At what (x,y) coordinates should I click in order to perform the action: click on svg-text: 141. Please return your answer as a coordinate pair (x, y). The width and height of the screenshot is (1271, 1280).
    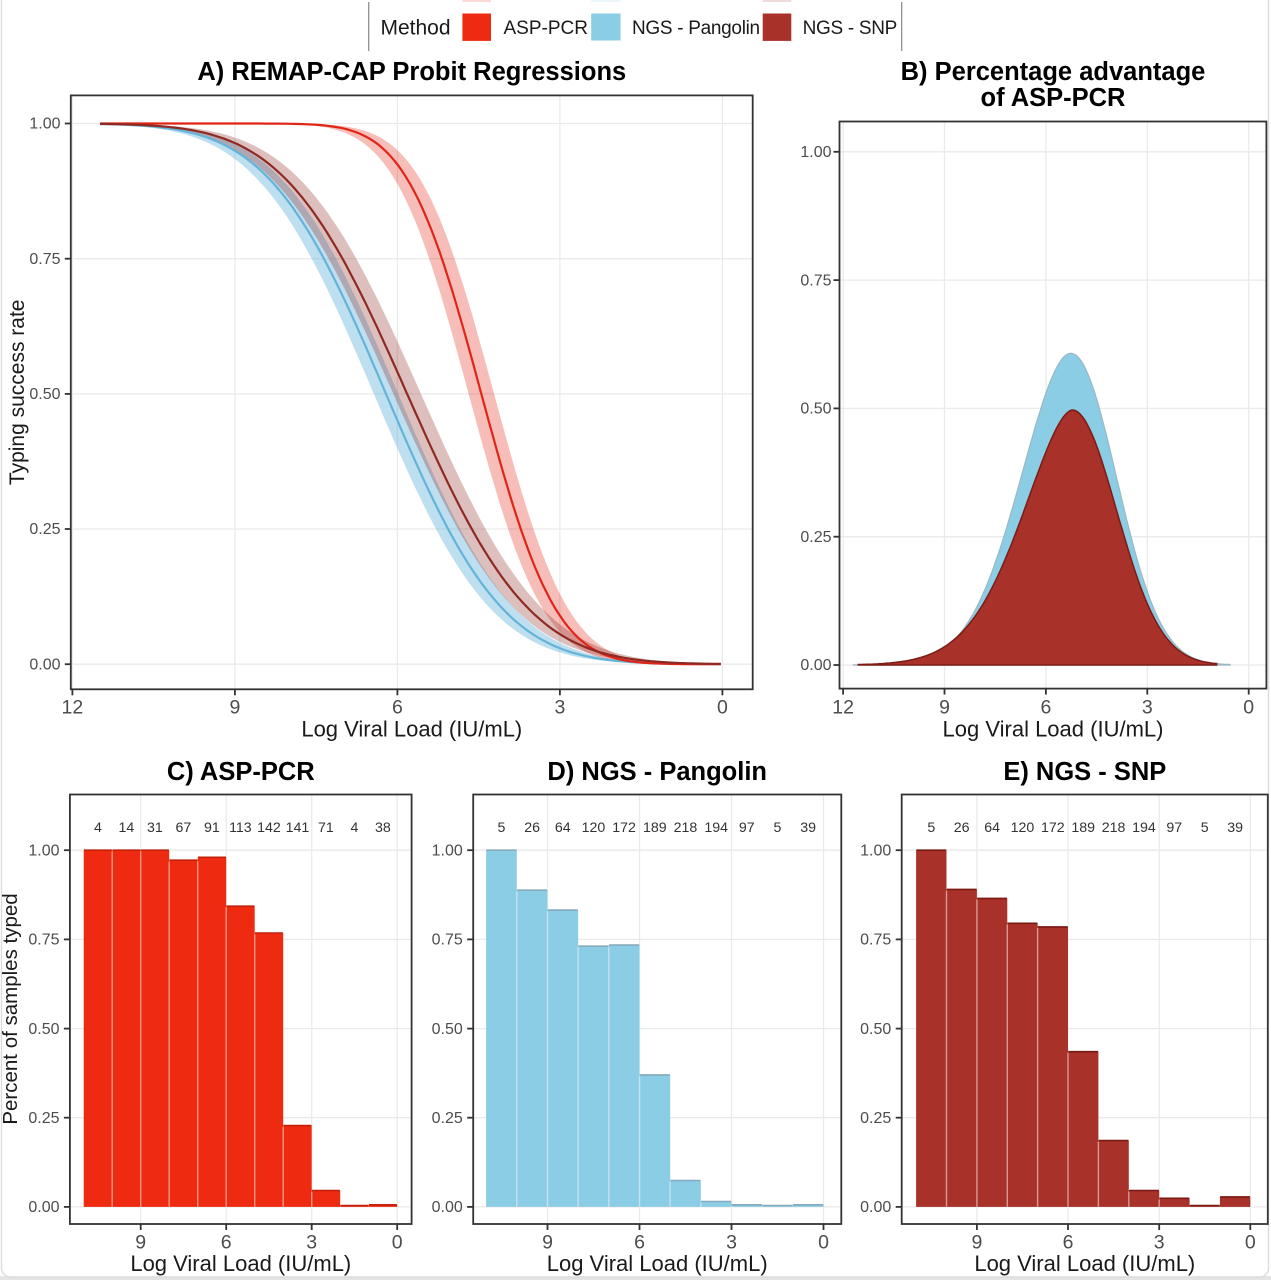
    Looking at the image, I should click on (298, 828).